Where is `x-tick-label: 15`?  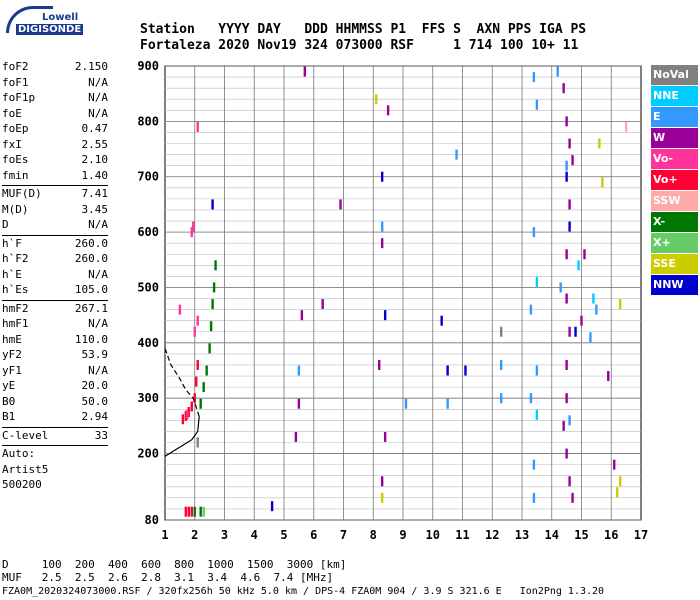 x-tick-label: 15 is located at coordinates (581, 535).